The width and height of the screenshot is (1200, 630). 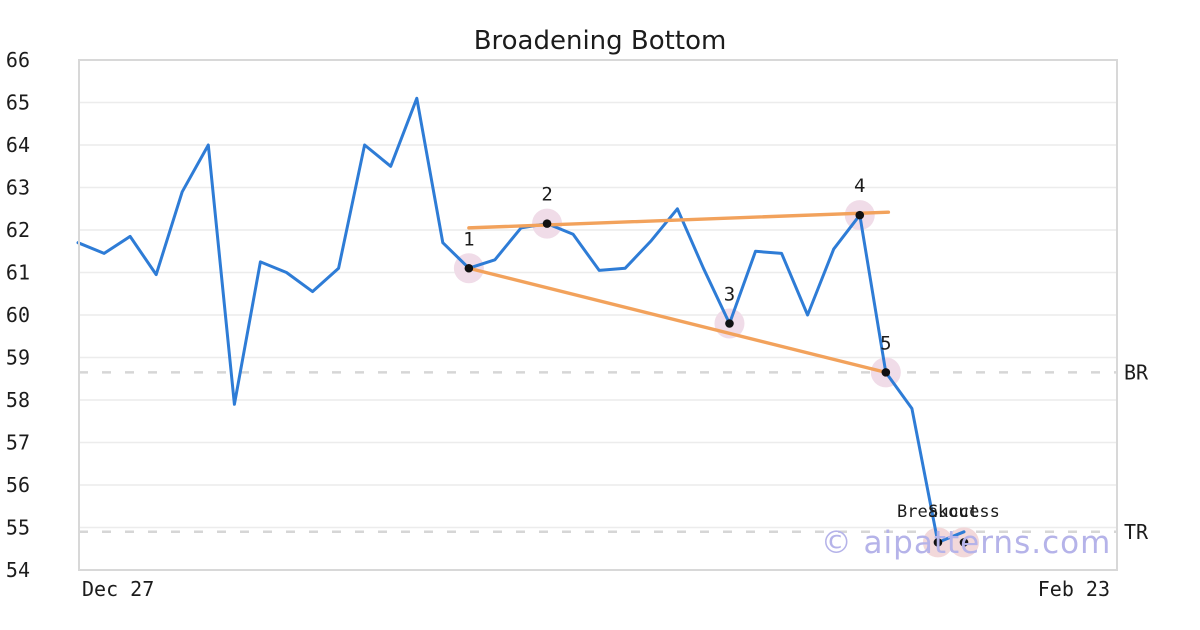 I want to click on x-axis-end-label: Feb 23, so click(x=1073, y=589).